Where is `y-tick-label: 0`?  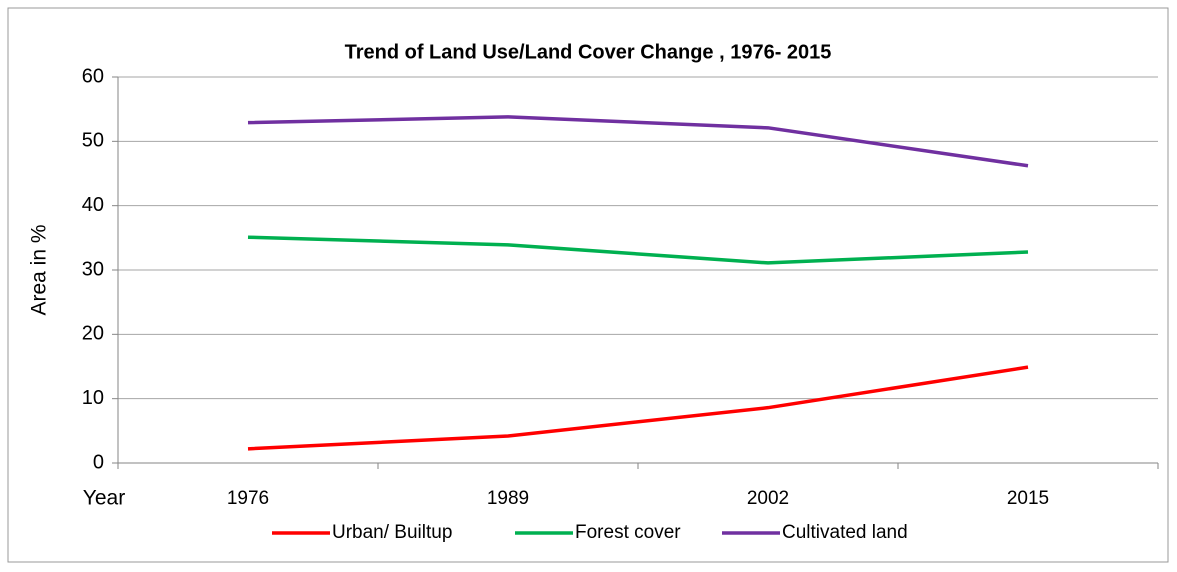 y-tick-label: 0 is located at coordinates (98, 462).